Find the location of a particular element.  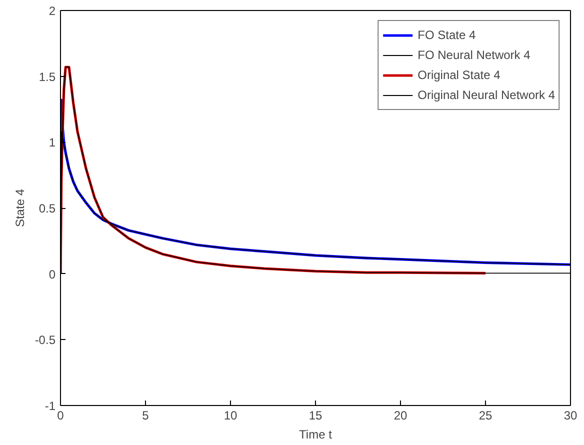

legend-label: FO Neural Network 4 is located at coordinates (474, 55).